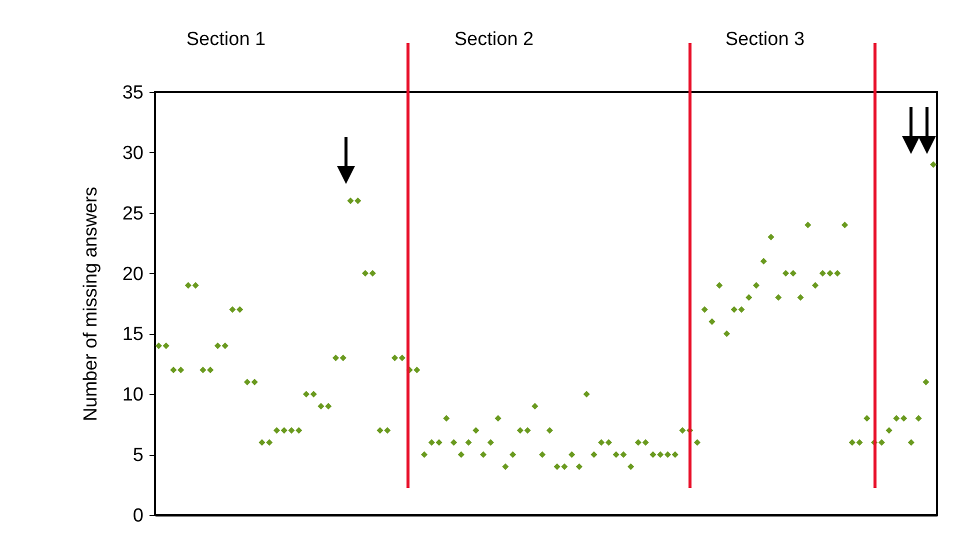 The image size is (976, 540). I want to click on y-tick-label: 25, so click(133, 213).